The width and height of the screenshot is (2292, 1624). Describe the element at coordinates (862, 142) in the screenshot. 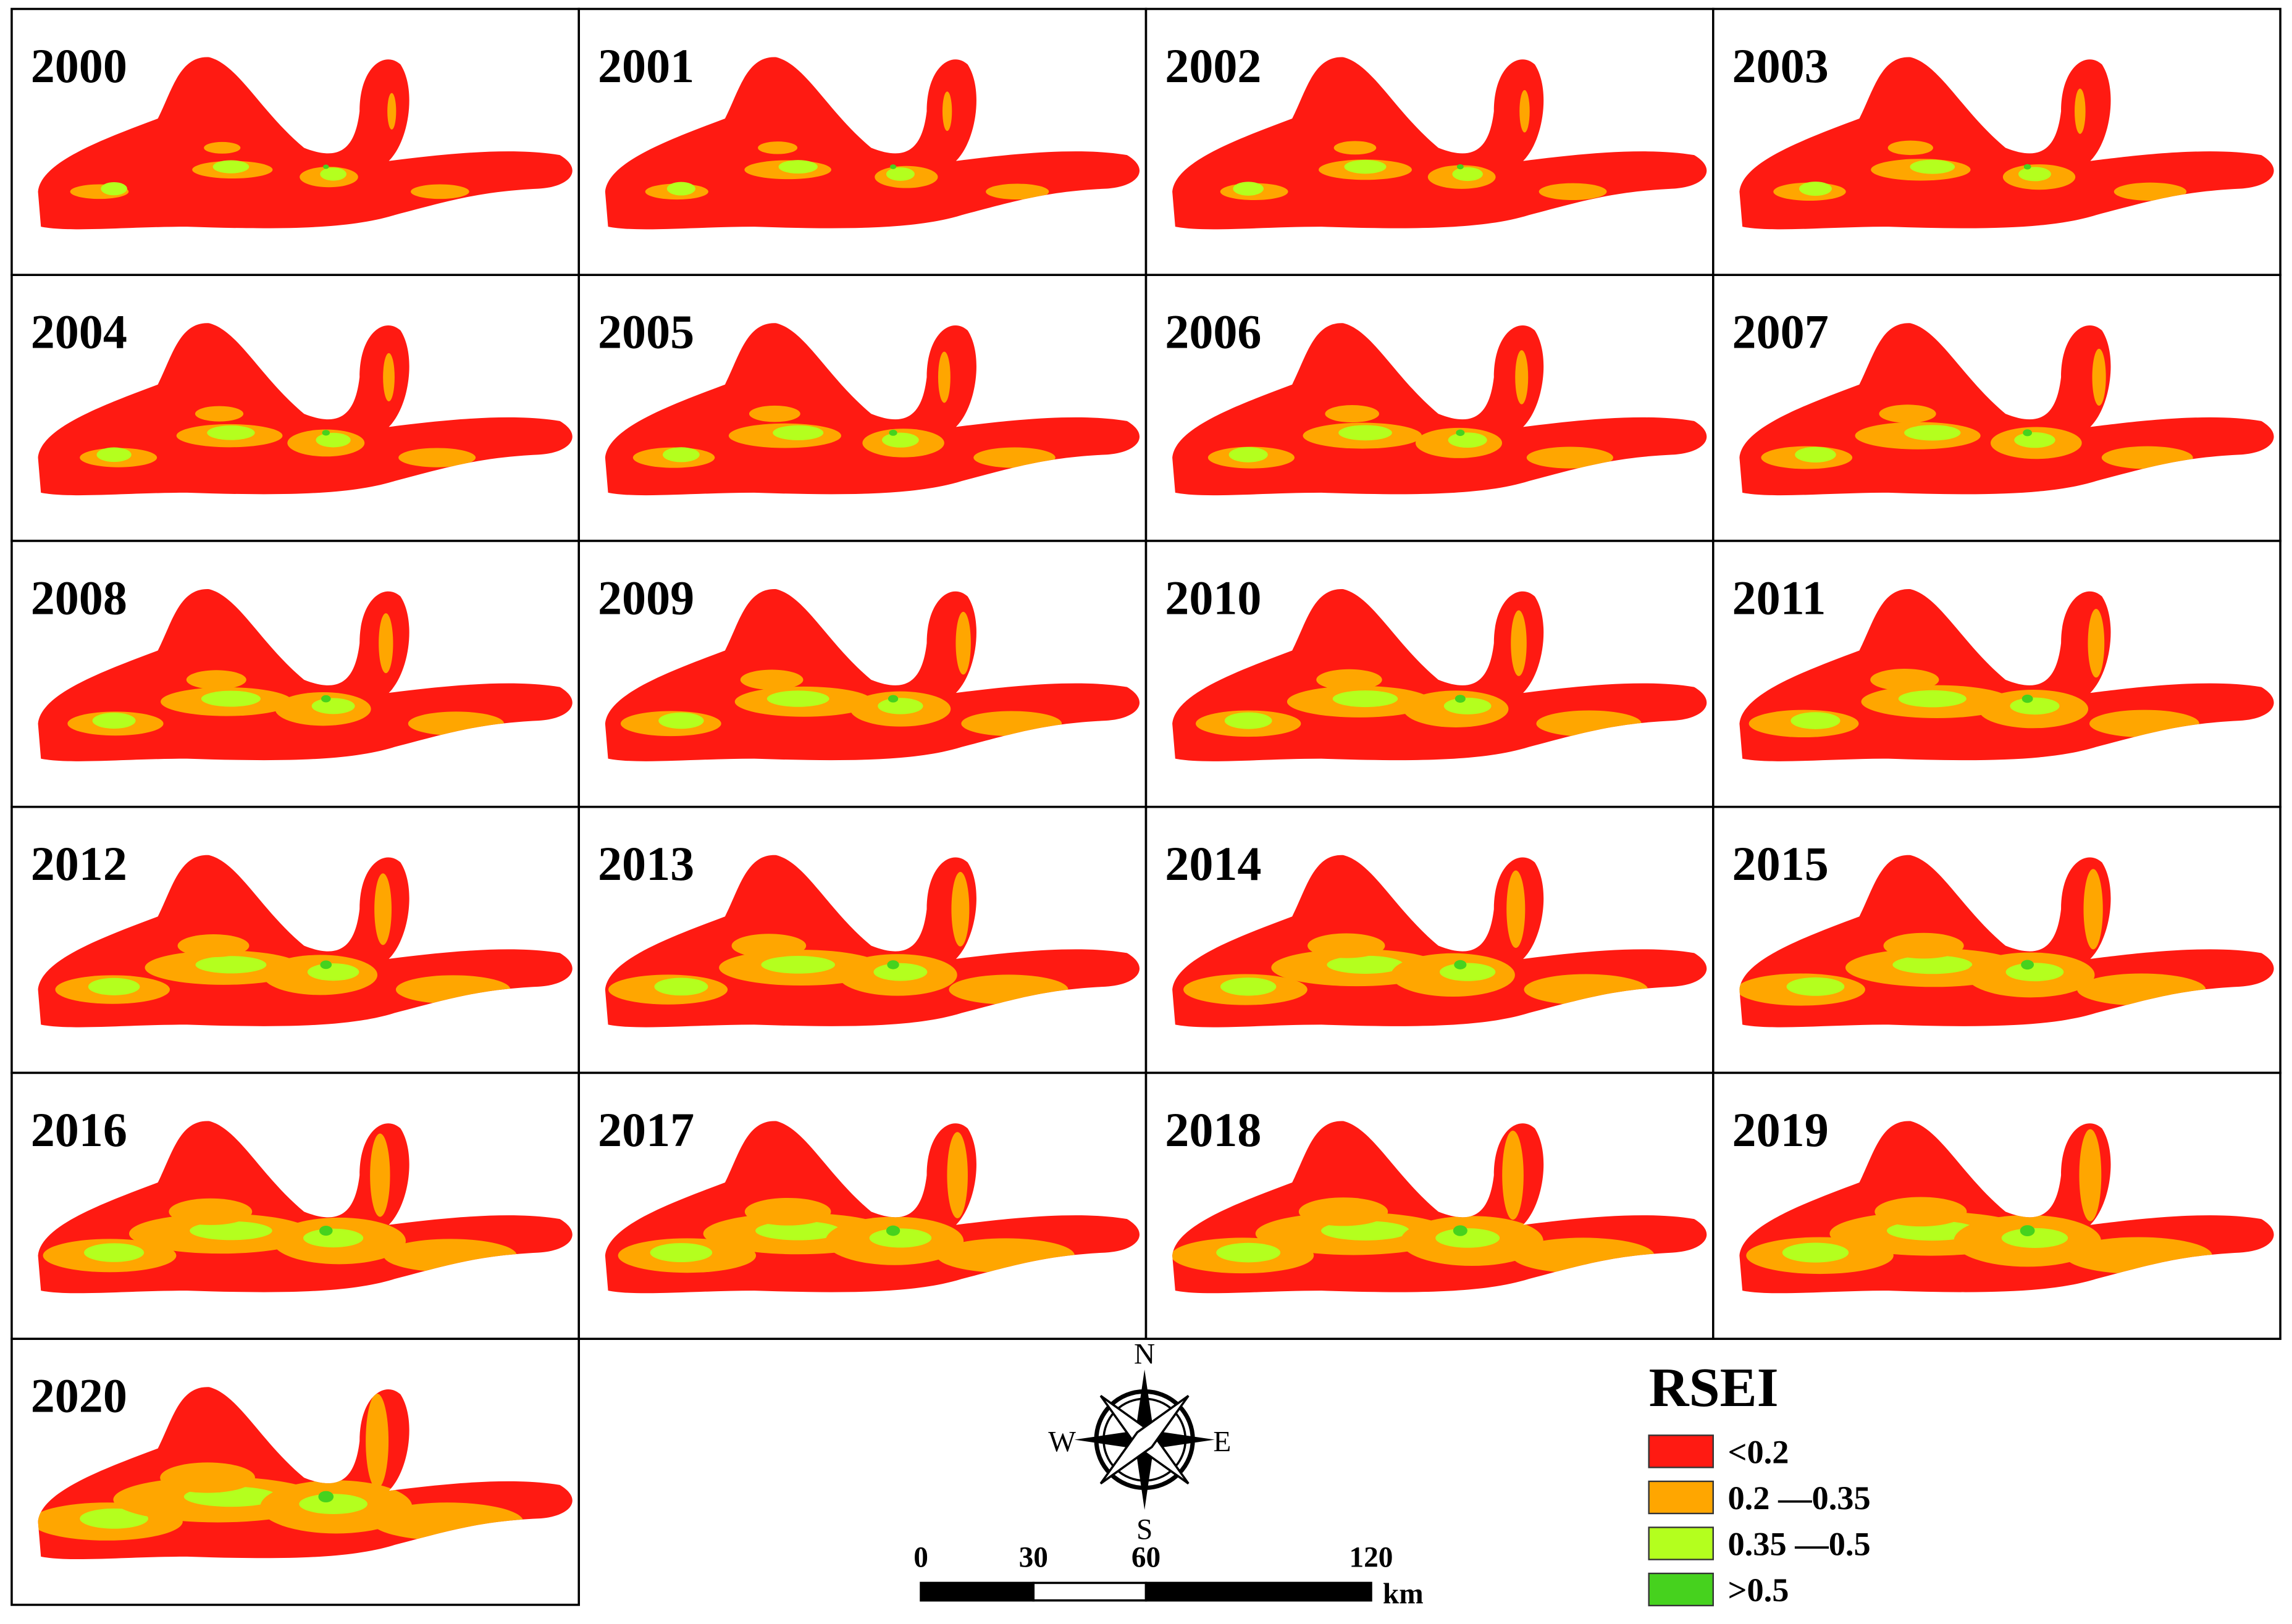

I see `map-panel: 2001` at that location.